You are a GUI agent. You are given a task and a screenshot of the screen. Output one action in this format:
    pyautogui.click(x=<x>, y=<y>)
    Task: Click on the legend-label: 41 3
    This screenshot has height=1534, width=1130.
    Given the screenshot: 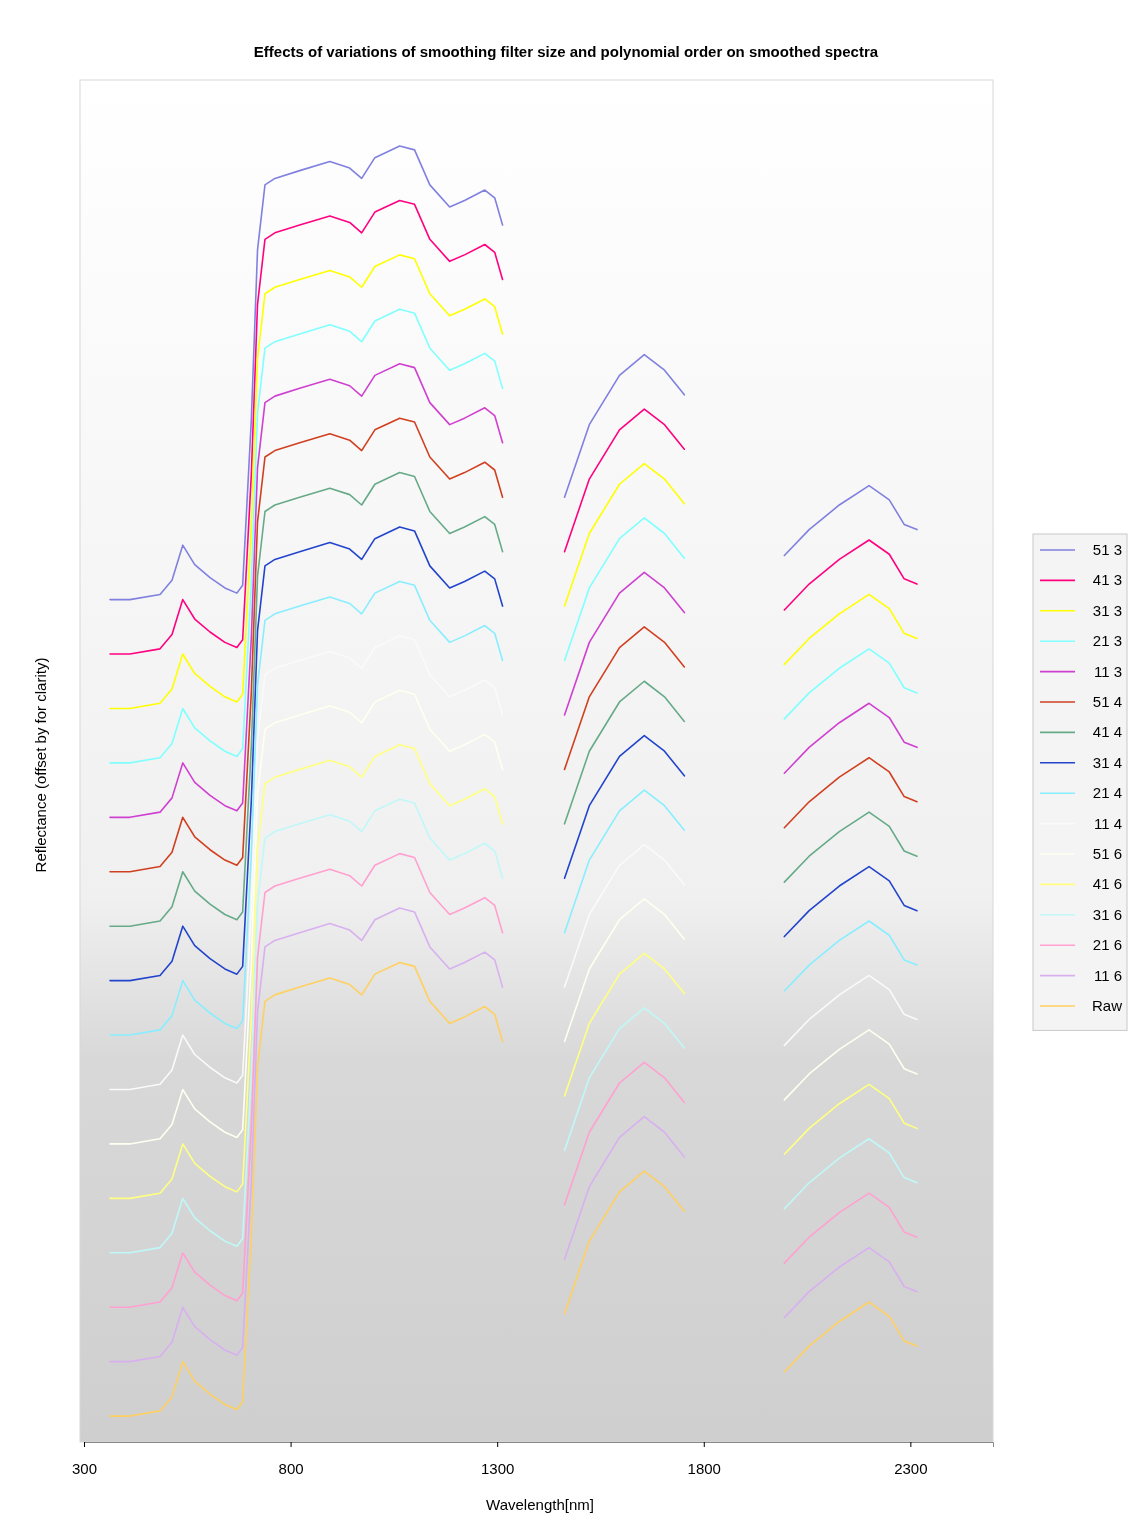 What is the action you would take?
    pyautogui.click(x=1107, y=580)
    